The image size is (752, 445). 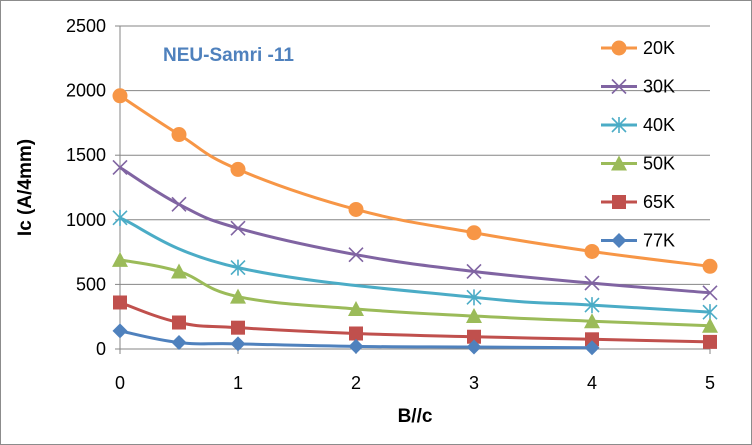 I want to click on legend-label: 77K, so click(x=659, y=241).